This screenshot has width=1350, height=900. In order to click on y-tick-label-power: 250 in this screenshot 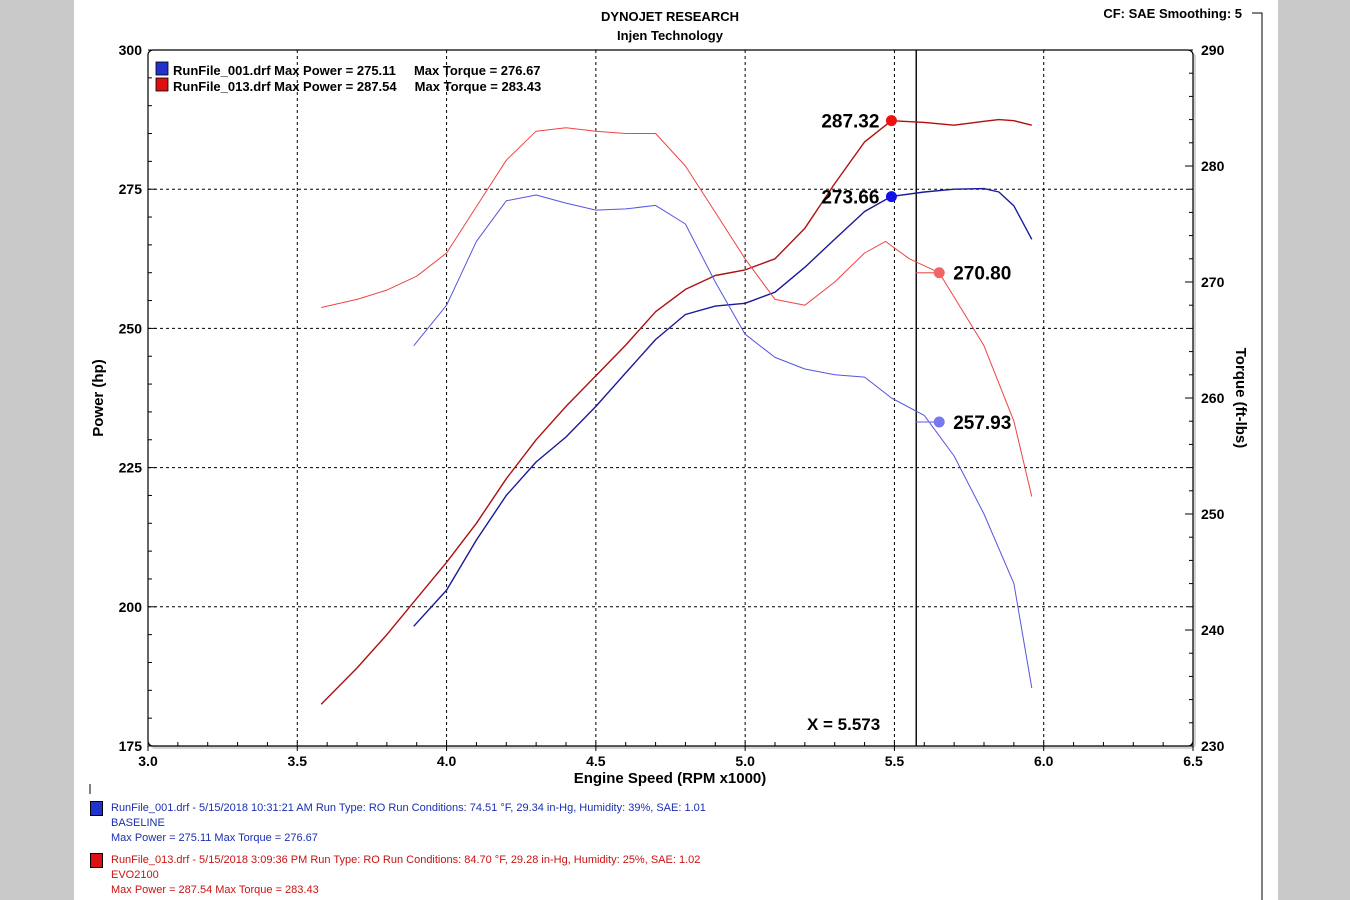, I will do `click(131, 328)`.